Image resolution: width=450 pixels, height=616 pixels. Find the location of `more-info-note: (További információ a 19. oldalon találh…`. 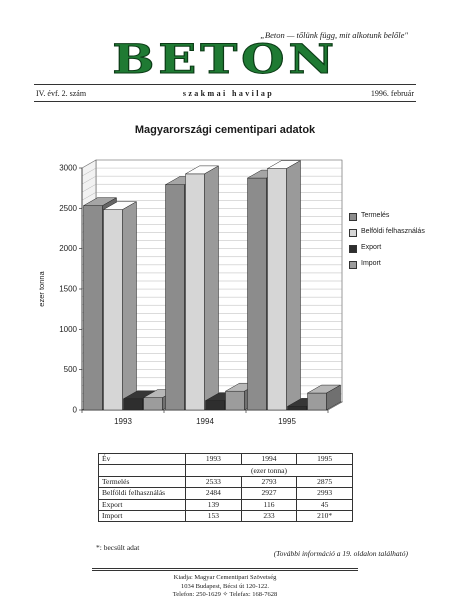

more-info-note: (További információ a 19. oldalon találh… is located at coordinates (340, 553).